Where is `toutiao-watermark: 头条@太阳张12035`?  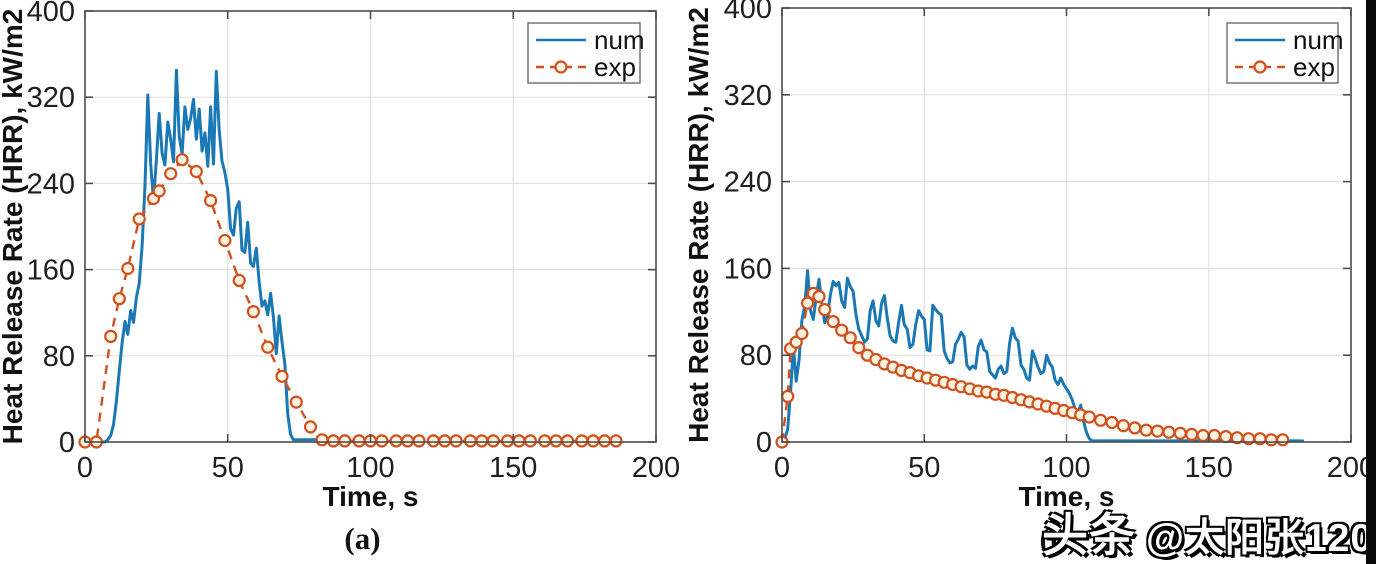 toutiao-watermark: 头条@太阳张12035 is located at coordinates (1209, 531).